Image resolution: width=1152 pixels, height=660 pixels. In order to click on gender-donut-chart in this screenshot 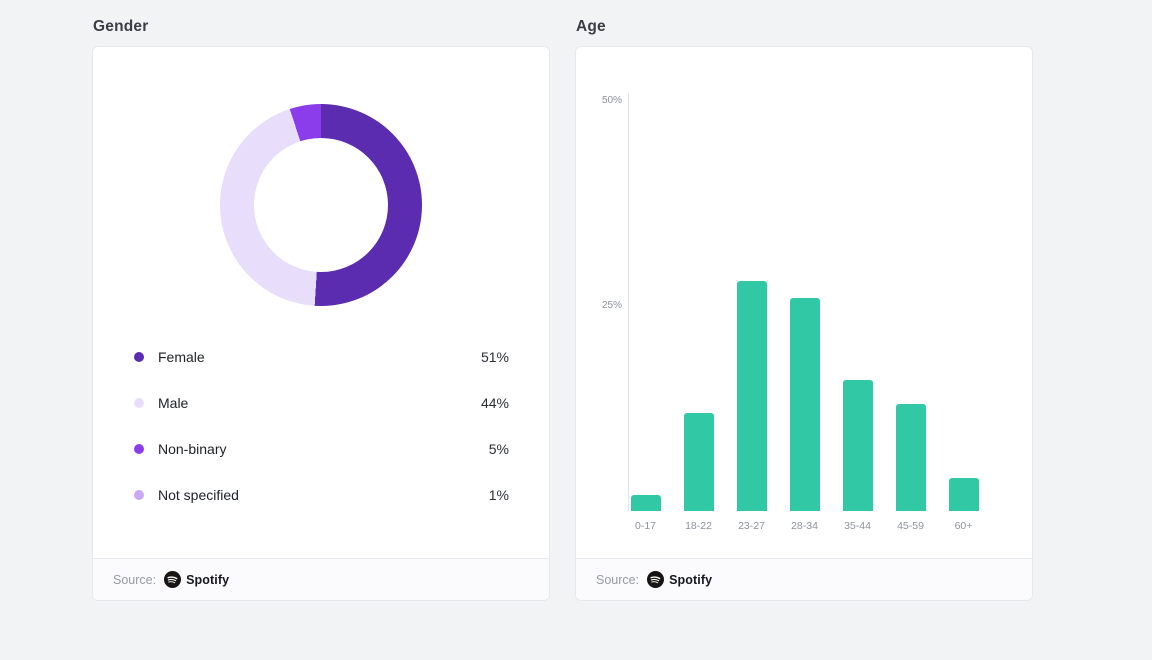, I will do `click(321, 205)`.